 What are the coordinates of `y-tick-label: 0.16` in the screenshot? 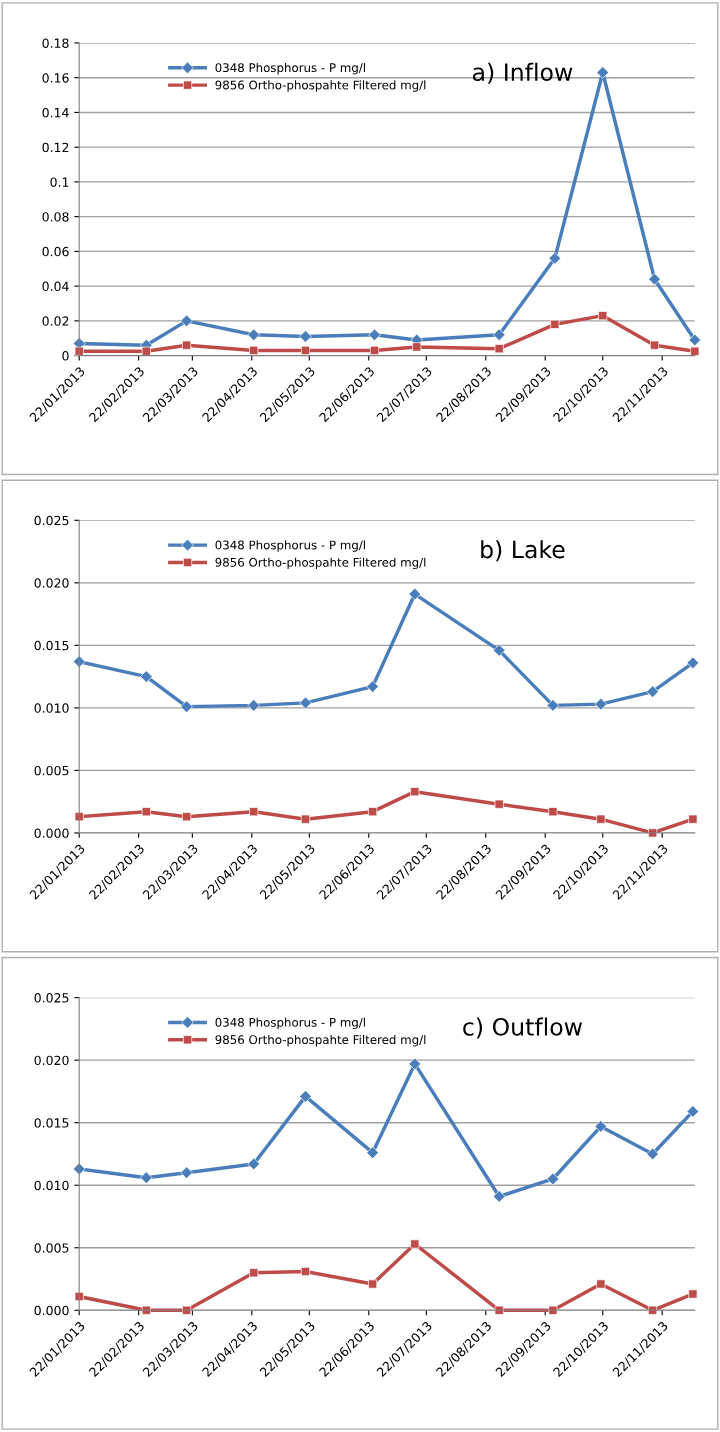 It's located at (55, 78).